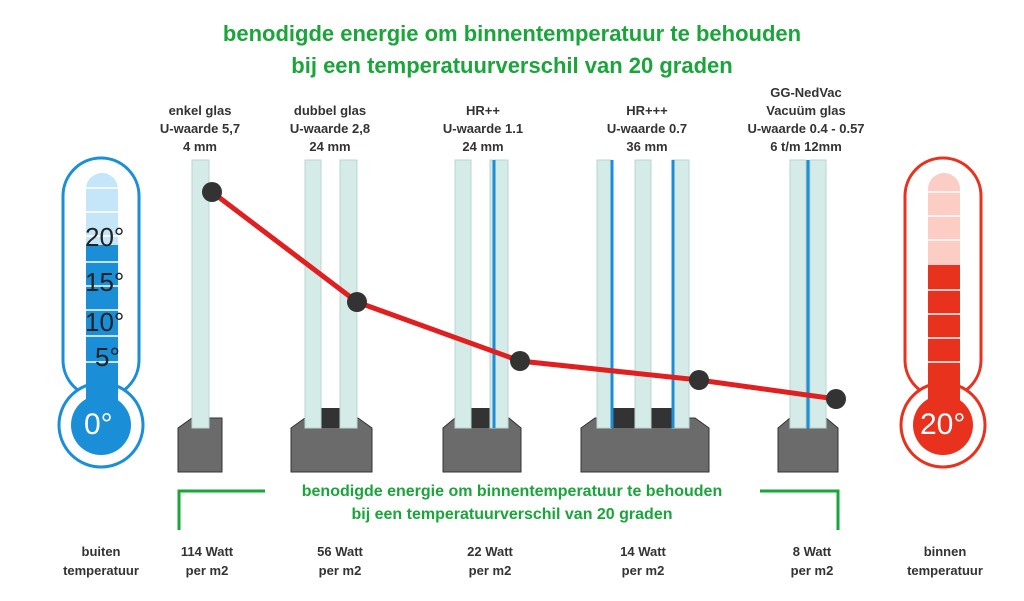  I want to click on watt-vacuum: 8 Watt per m2, so click(812, 561).